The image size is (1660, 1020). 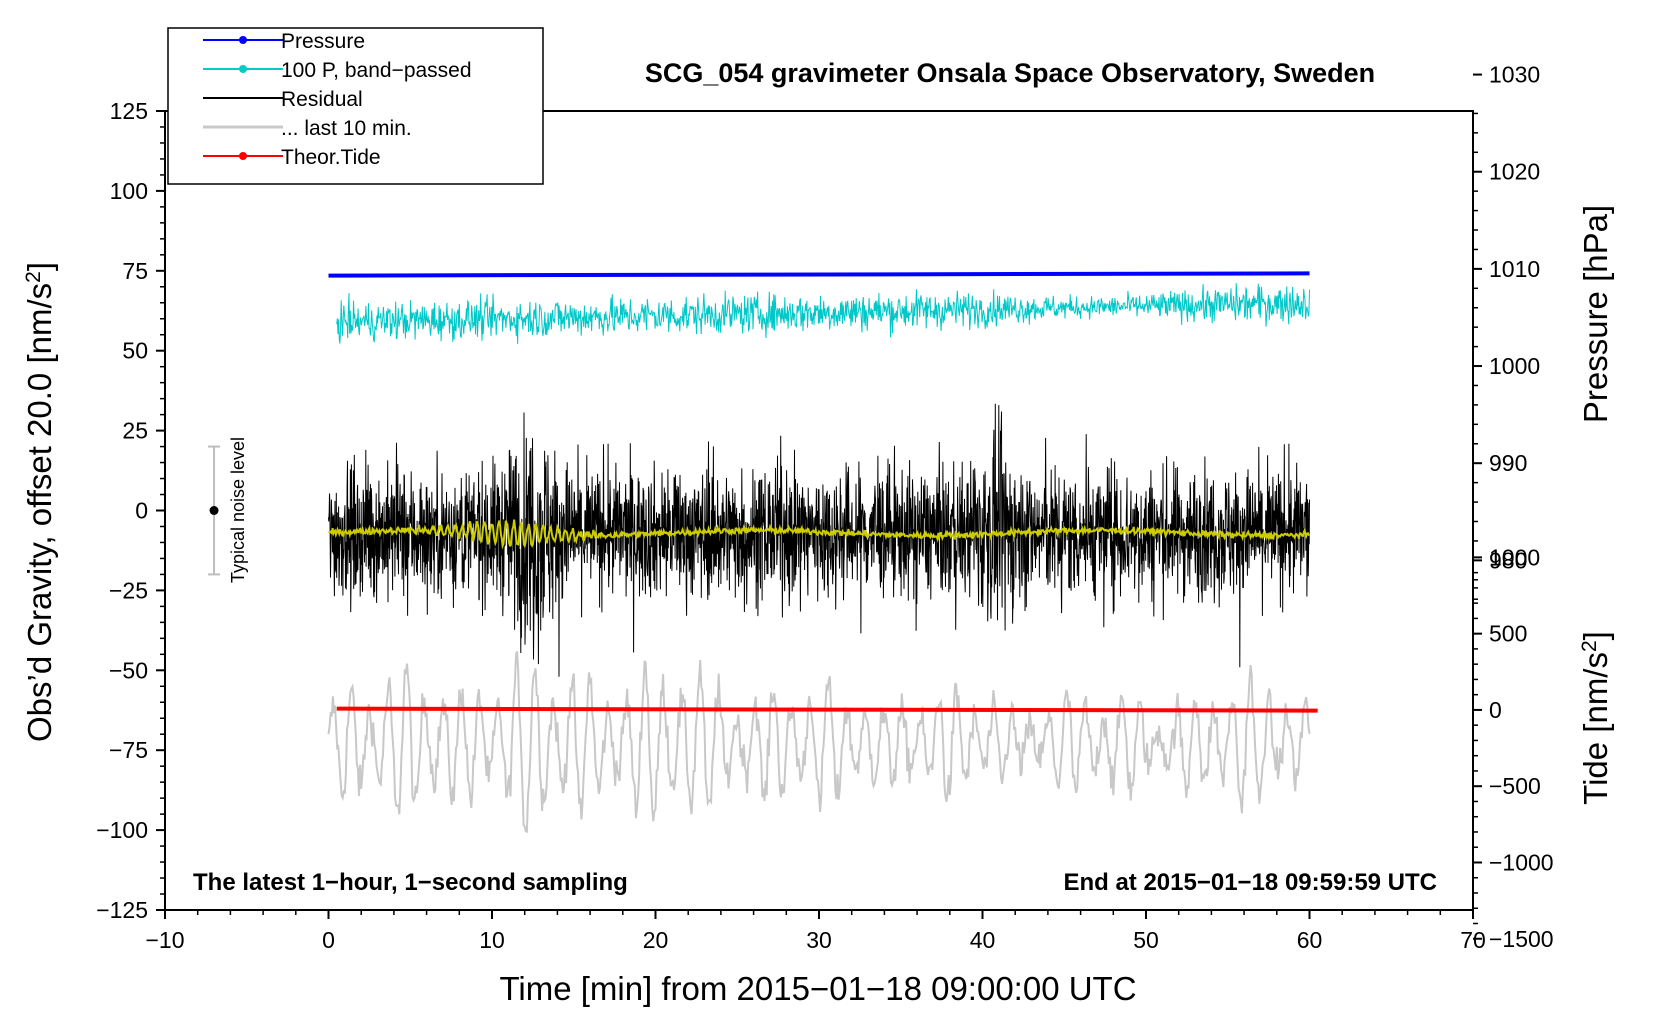 I want to click on y-tick-label: 50, so click(x=135, y=351).